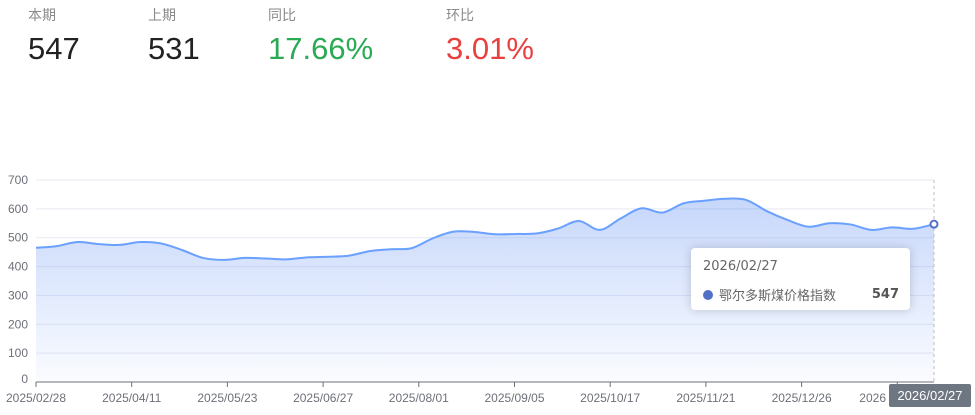  What do you see at coordinates (42, 16) in the screenshot?
I see `stat-label: 本期` at bounding box center [42, 16].